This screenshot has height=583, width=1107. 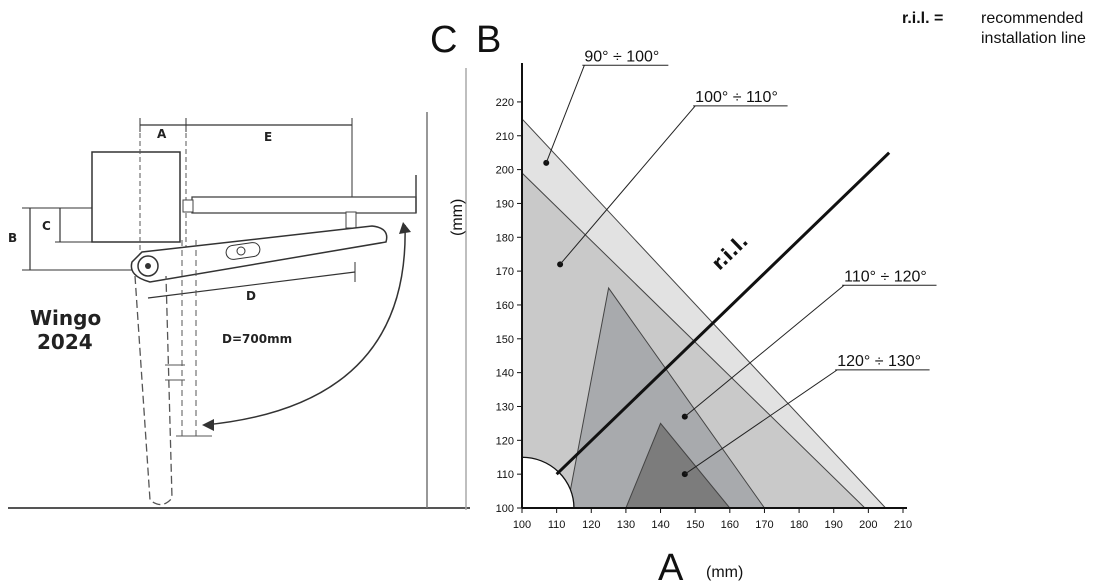 What do you see at coordinates (304, 205) in the screenshot?
I see `gate-leaf` at bounding box center [304, 205].